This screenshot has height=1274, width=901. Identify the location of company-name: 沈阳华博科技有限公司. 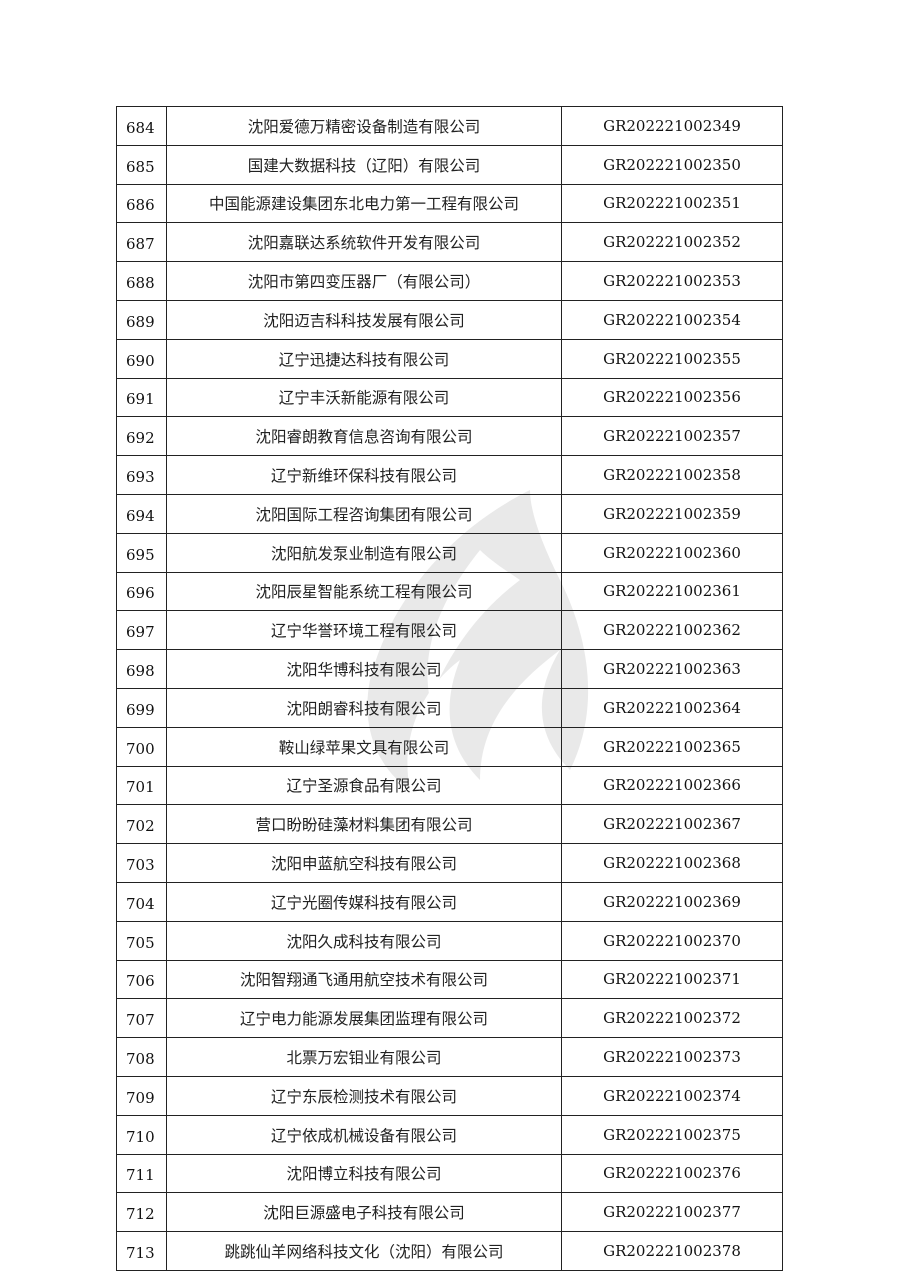
(364, 669).